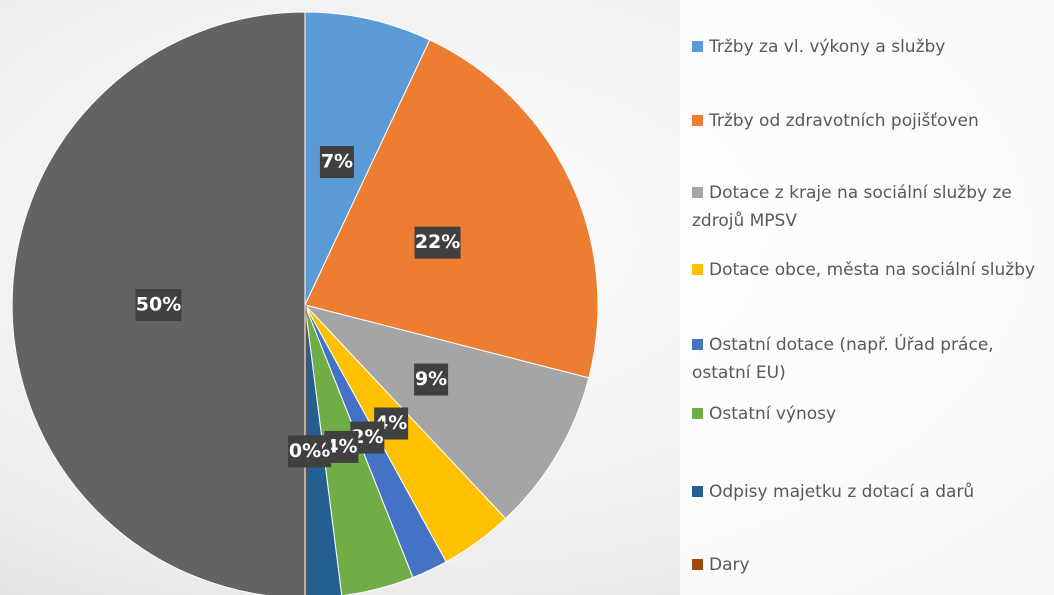 Image resolution: width=1054 pixels, height=595 pixels. Describe the element at coordinates (729, 565) in the screenshot. I see `legend-label: Dary` at that location.